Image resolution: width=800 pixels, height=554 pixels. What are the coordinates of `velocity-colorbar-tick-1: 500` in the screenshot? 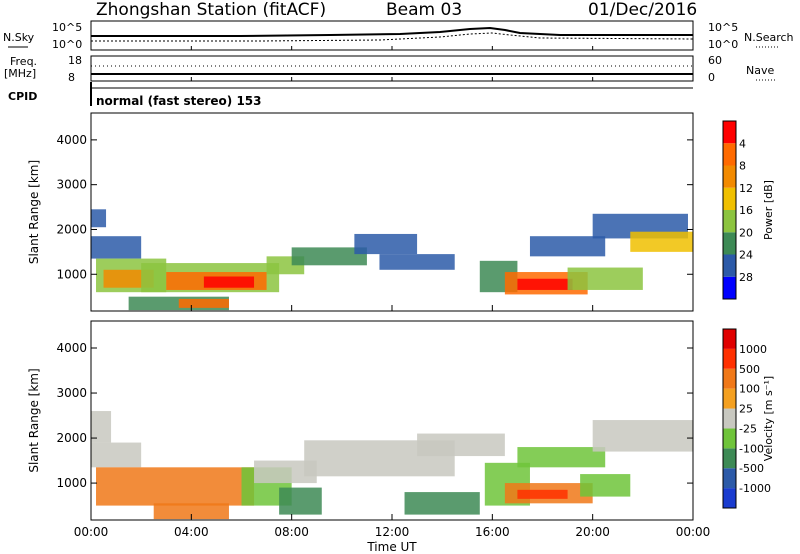 It's located at (749, 369).